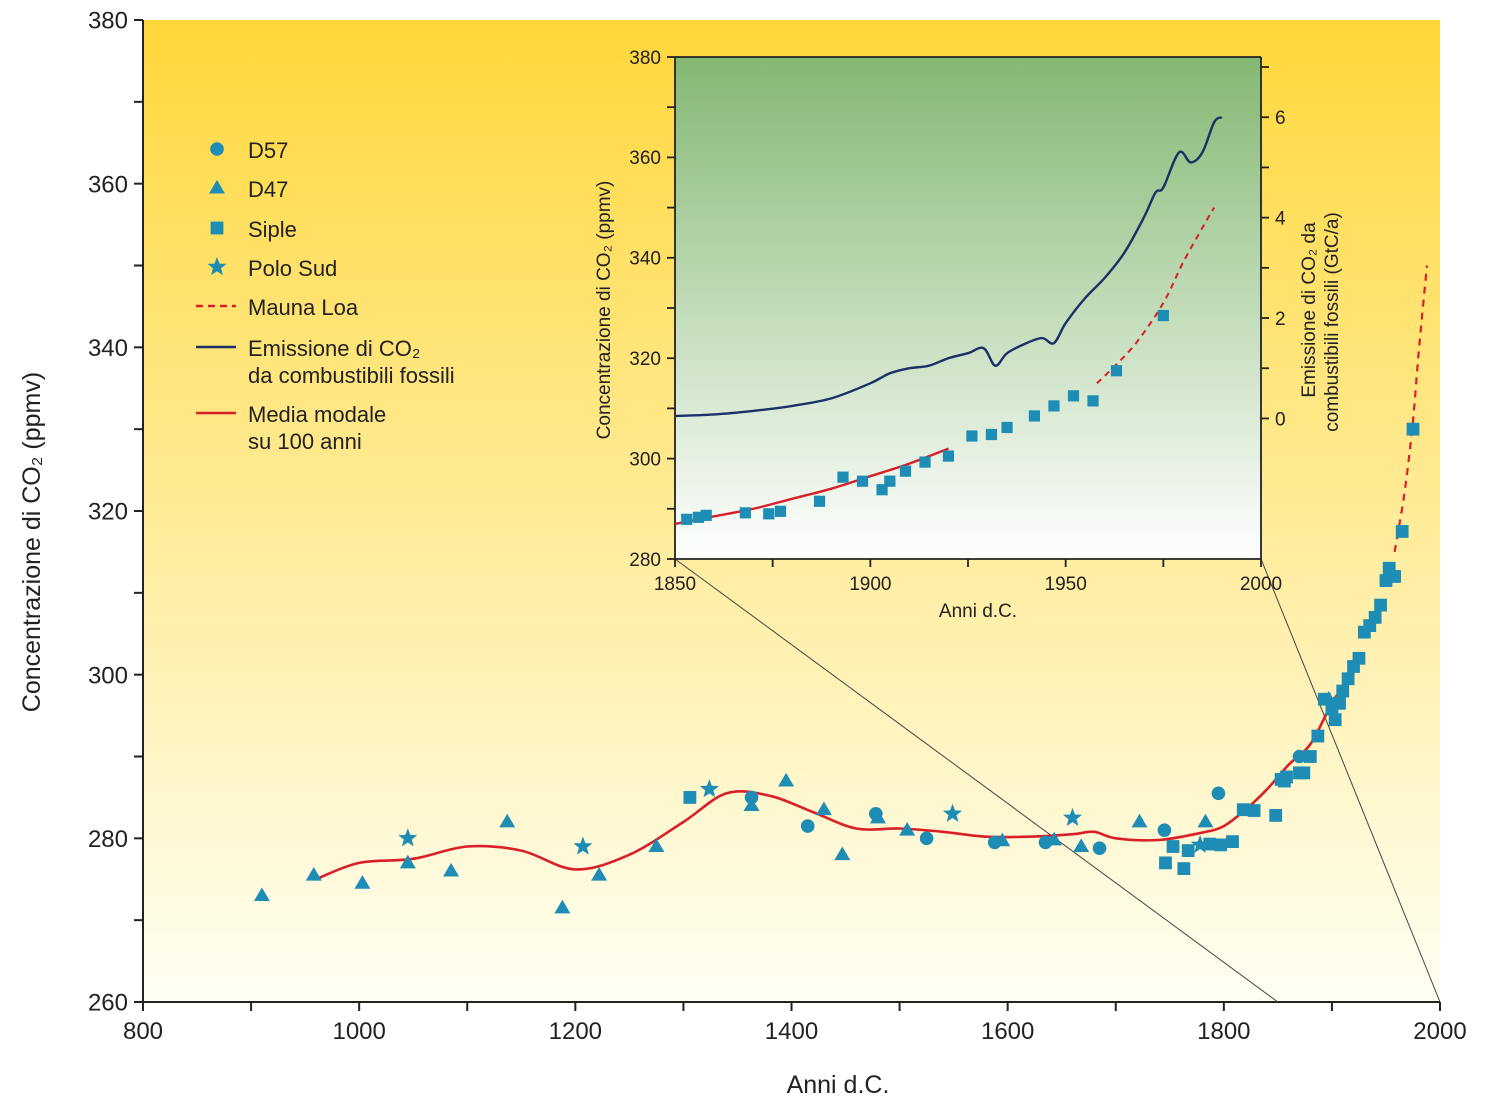 This screenshot has height=1100, width=1485. I want to click on main-x-tick-label: 2000, so click(1439, 1031).